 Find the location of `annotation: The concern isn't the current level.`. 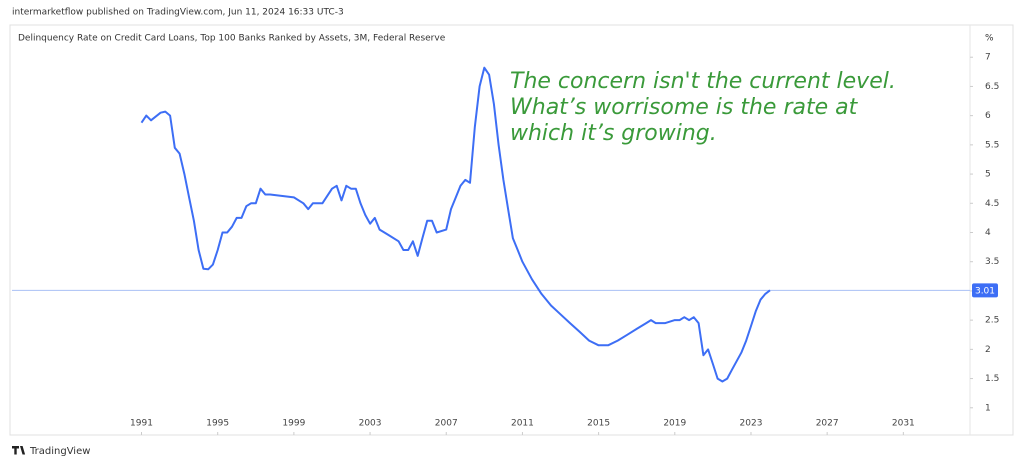

annotation: The concern isn't the current level. is located at coordinates (703, 81).